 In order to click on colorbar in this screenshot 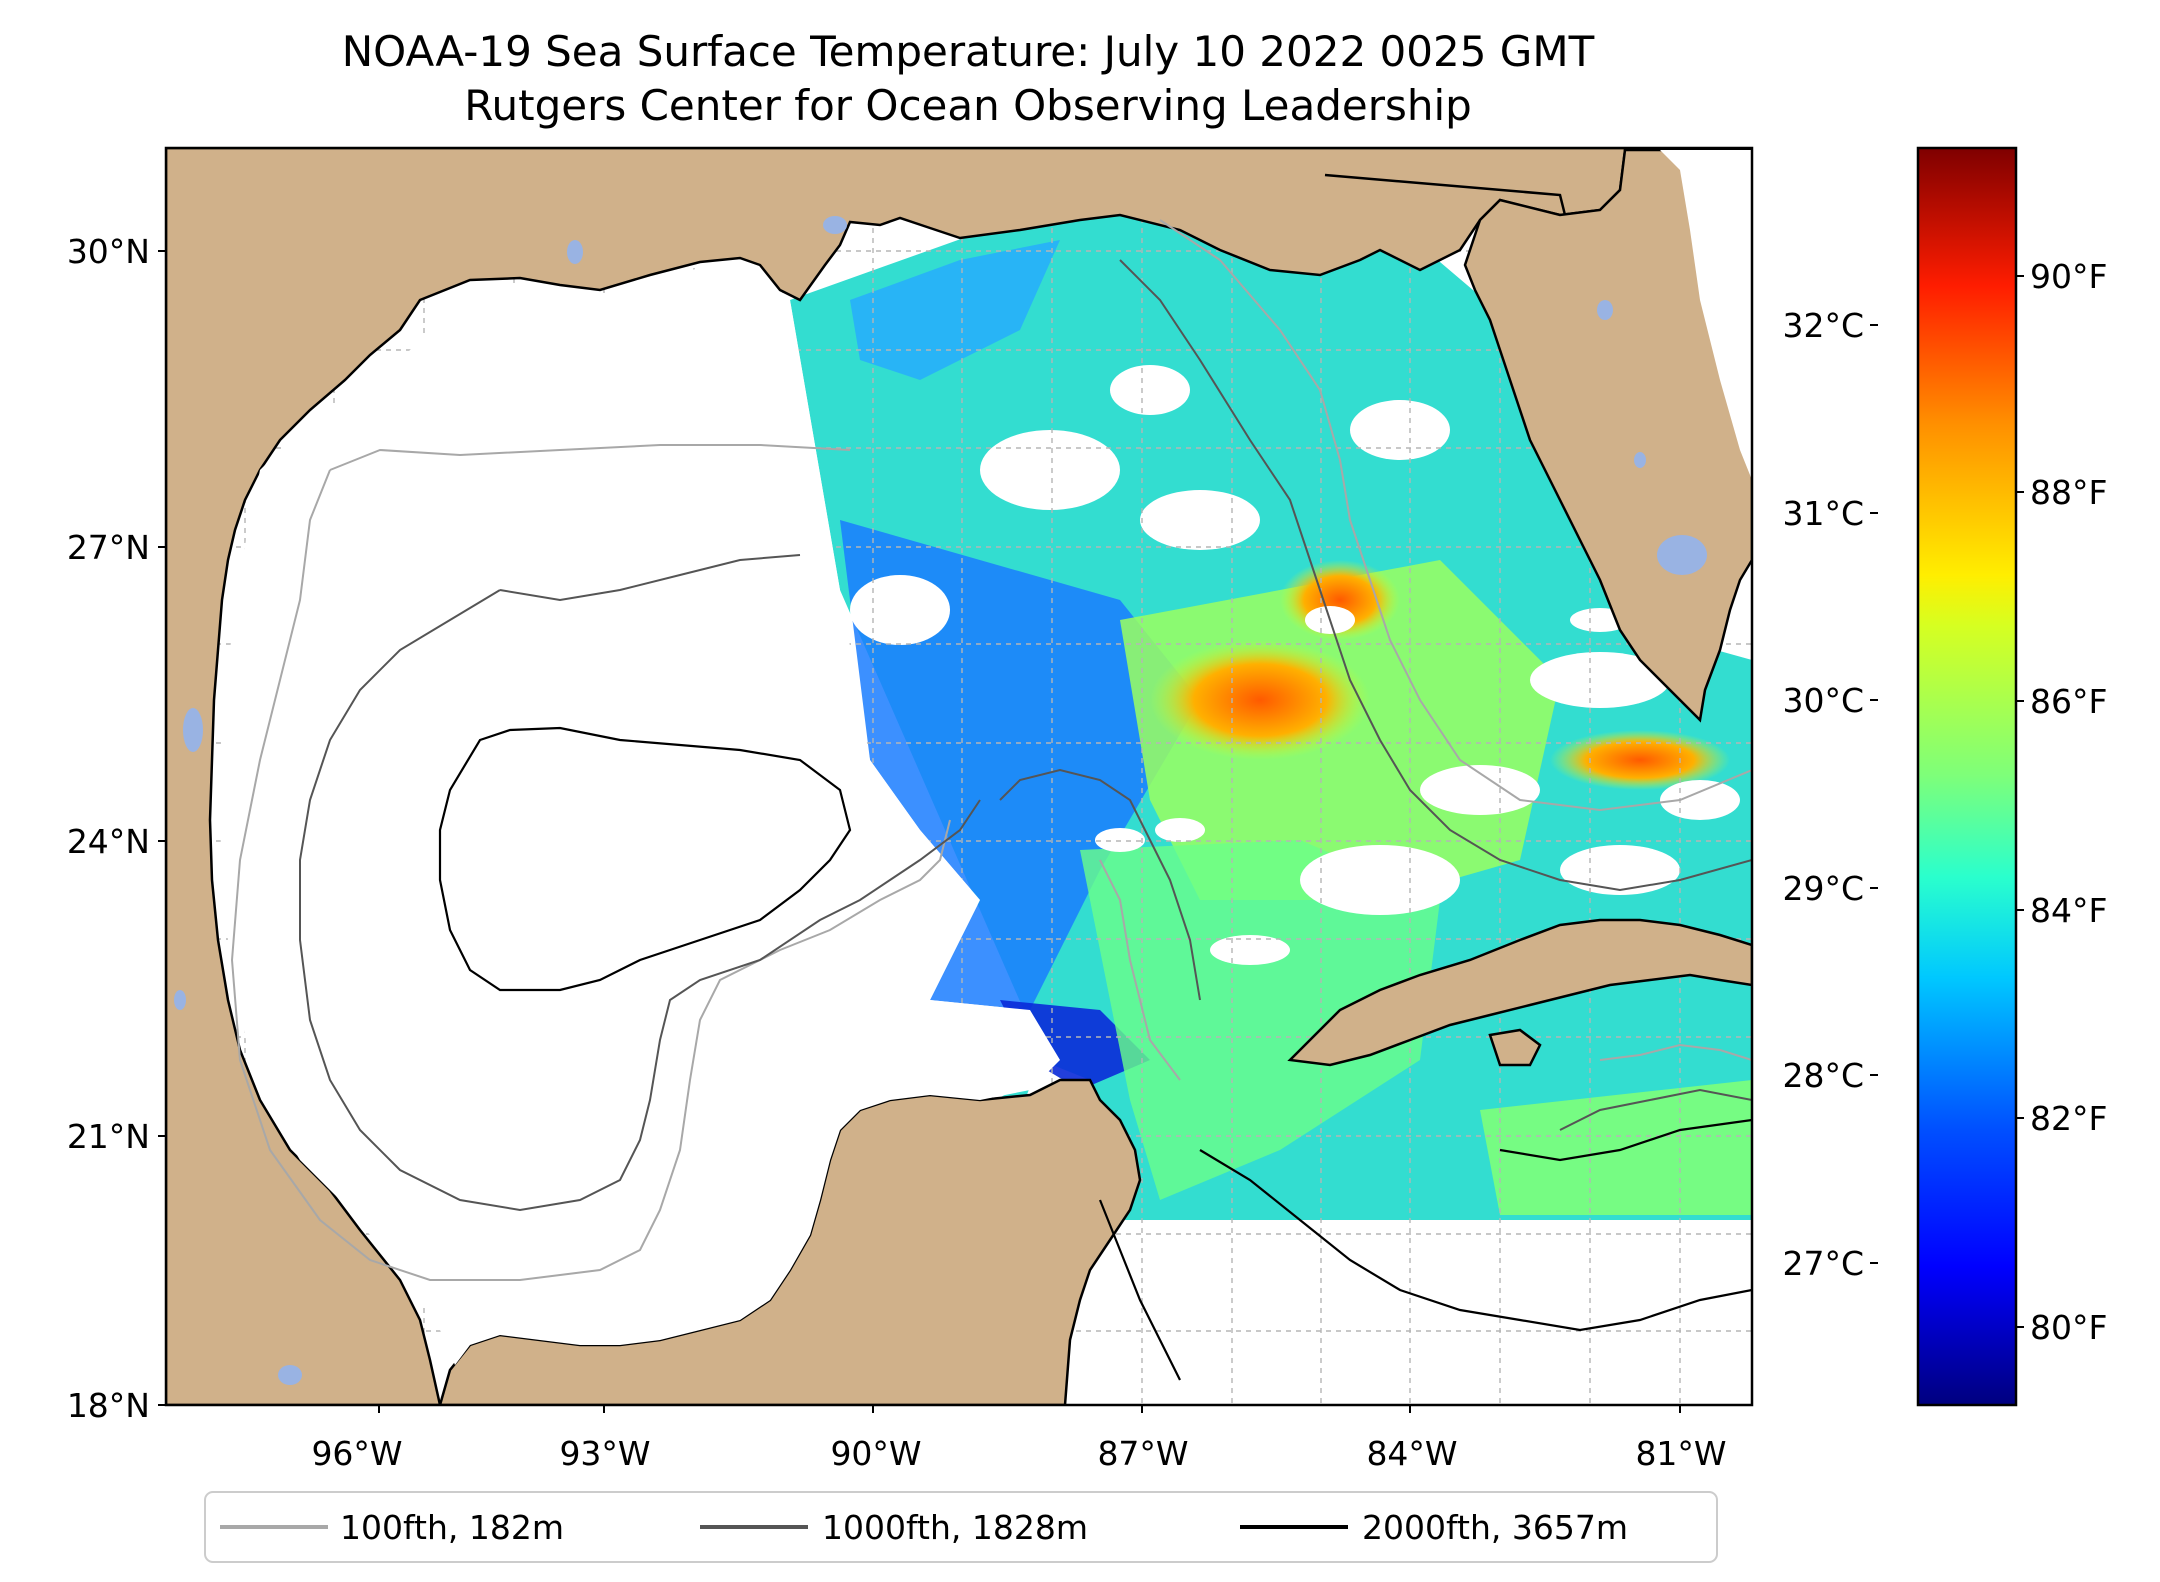, I will do `click(1967, 776)`.